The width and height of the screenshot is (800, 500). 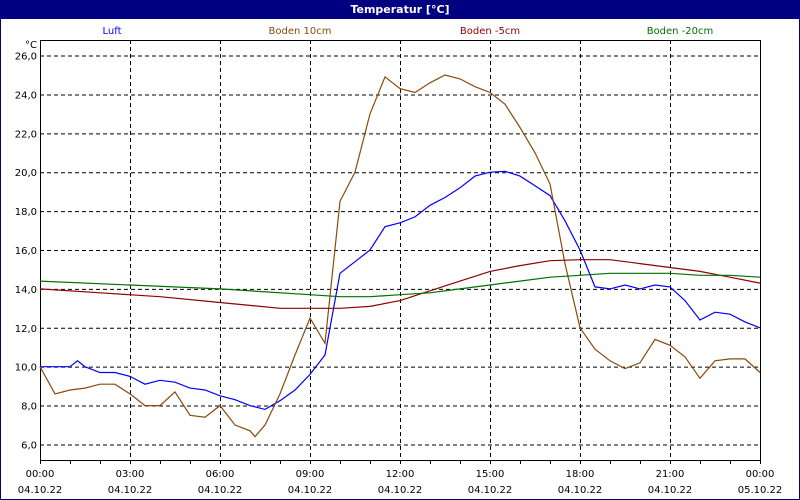 I want to click on legend-boden-20cm: Boden -20cm, so click(x=680, y=31).